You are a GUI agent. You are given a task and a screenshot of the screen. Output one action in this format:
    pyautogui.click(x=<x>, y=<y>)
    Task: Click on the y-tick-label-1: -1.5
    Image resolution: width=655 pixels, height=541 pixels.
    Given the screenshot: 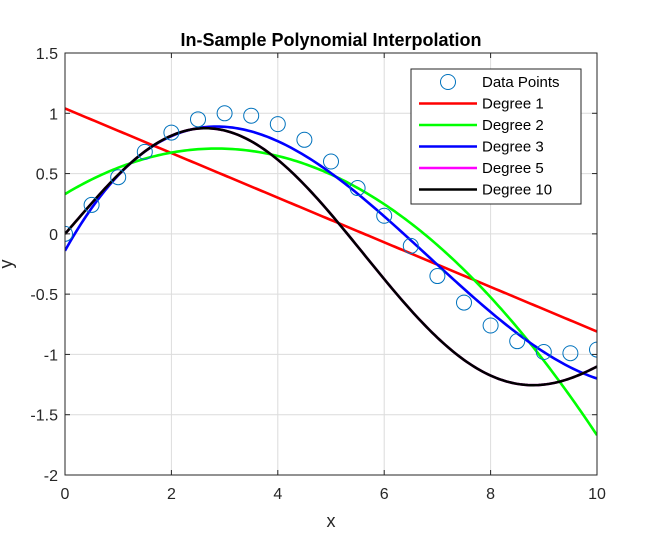 What is the action you would take?
    pyautogui.click(x=44, y=416)
    